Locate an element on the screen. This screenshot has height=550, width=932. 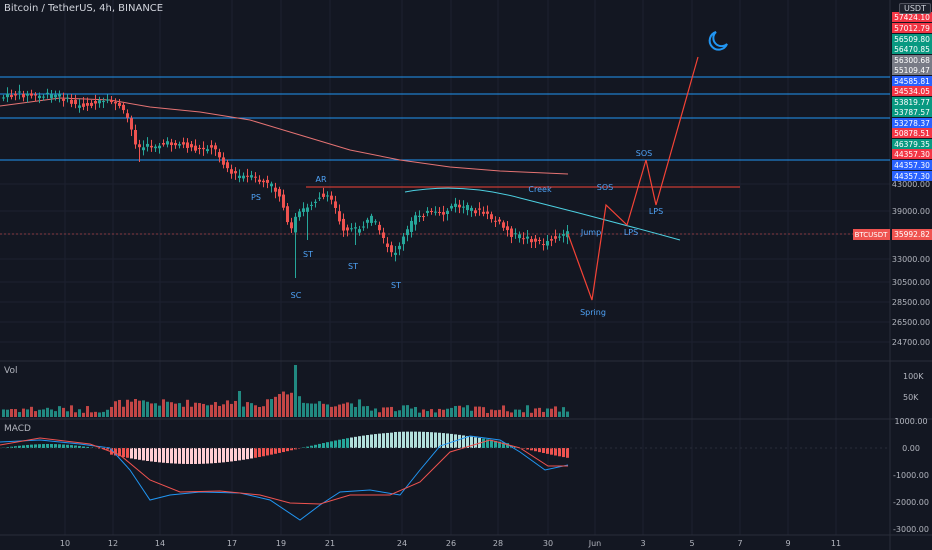
volume-pane-label: Vol is located at coordinates (11, 371).